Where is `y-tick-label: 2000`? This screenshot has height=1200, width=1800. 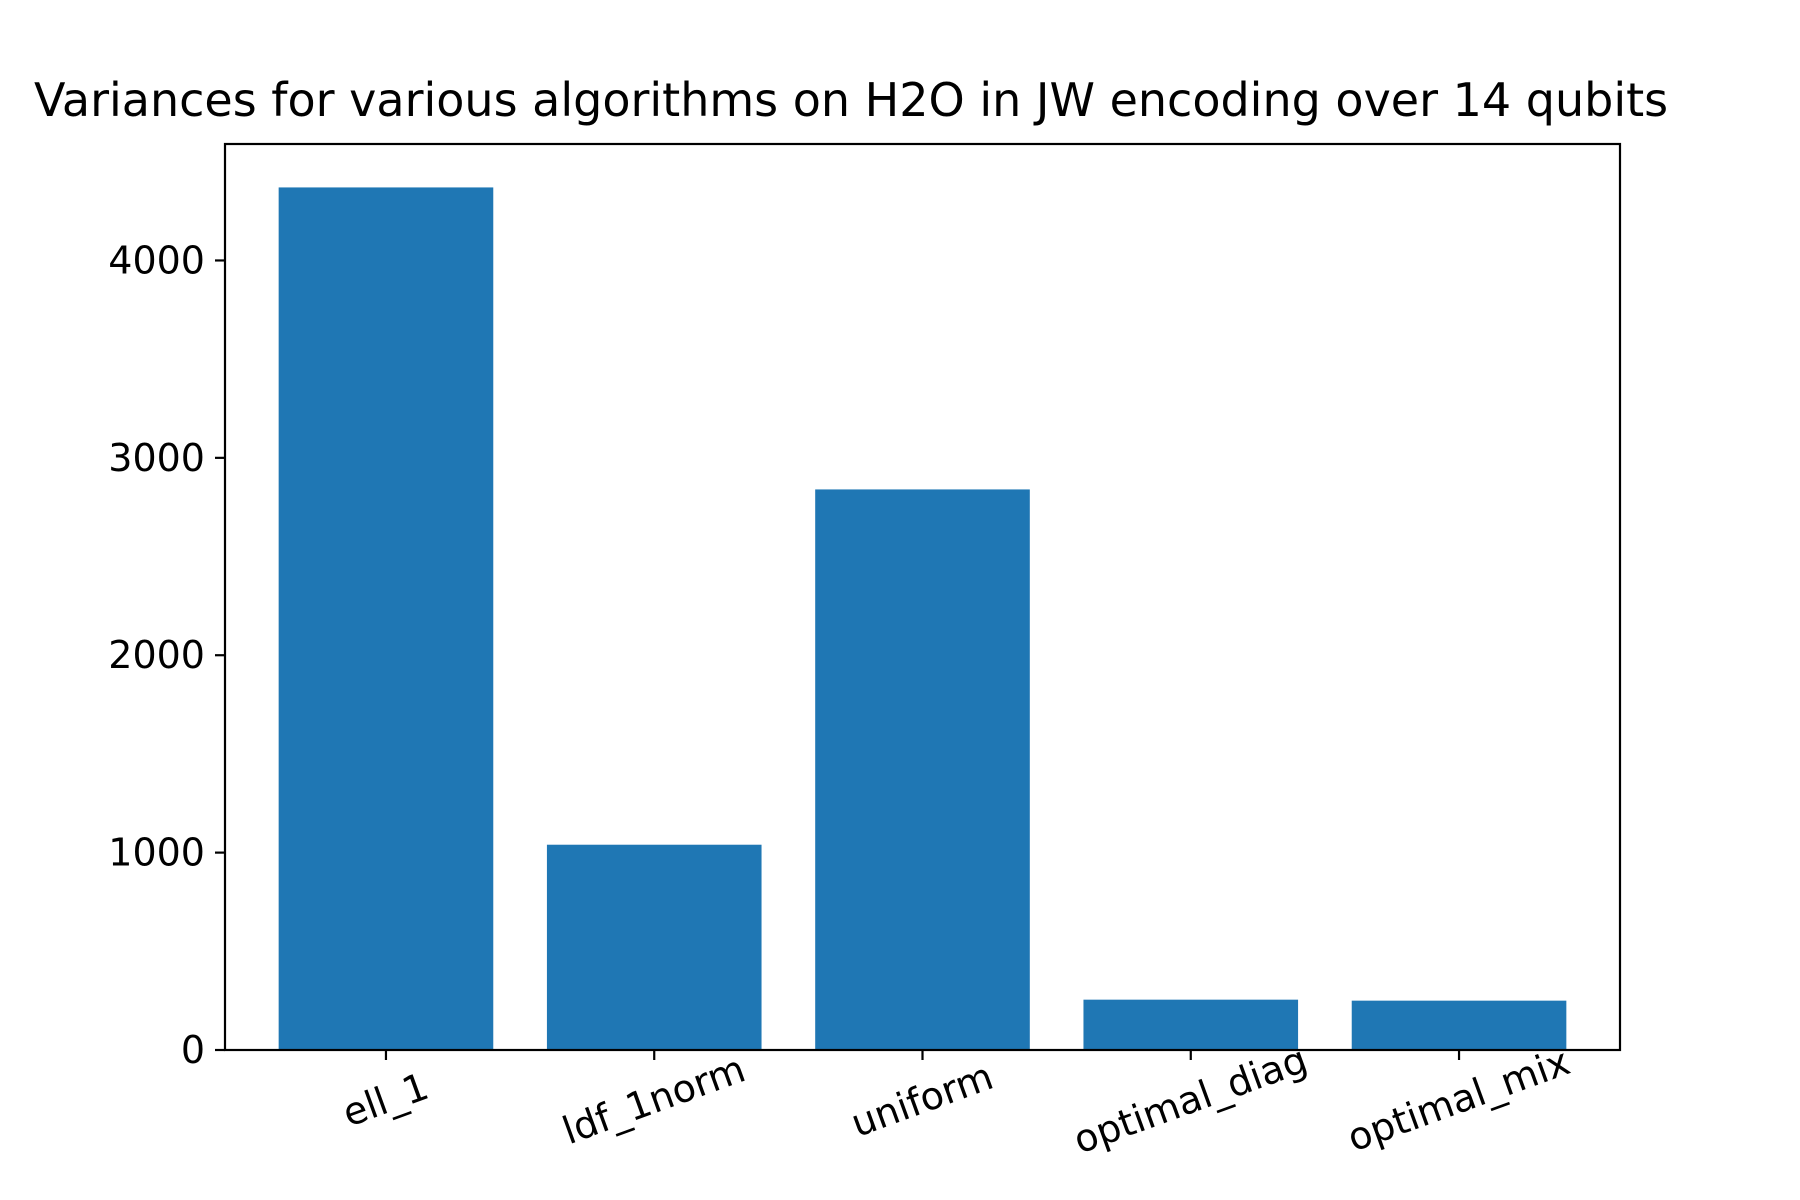 y-tick-label: 2000 is located at coordinates (156, 655).